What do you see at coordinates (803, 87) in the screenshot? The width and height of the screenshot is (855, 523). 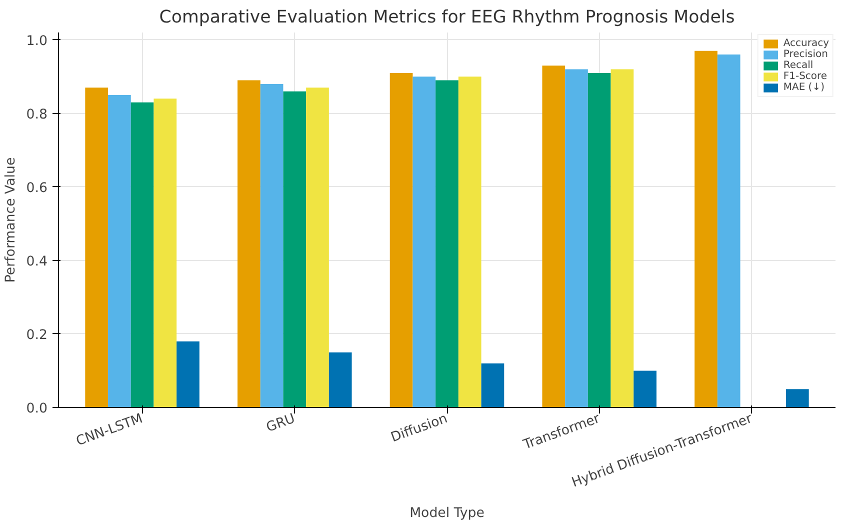 I see `legend-label: MAE (↓)` at bounding box center [803, 87].